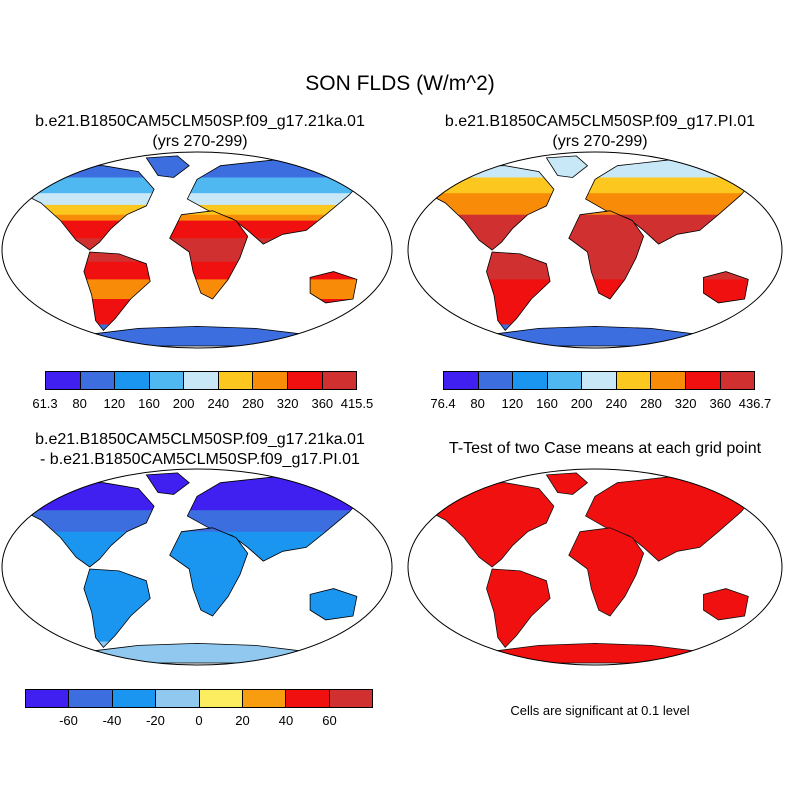 The image size is (800, 800). What do you see at coordinates (329, 720) in the screenshot?
I see `colorbar-diff-tick-label: 60` at bounding box center [329, 720].